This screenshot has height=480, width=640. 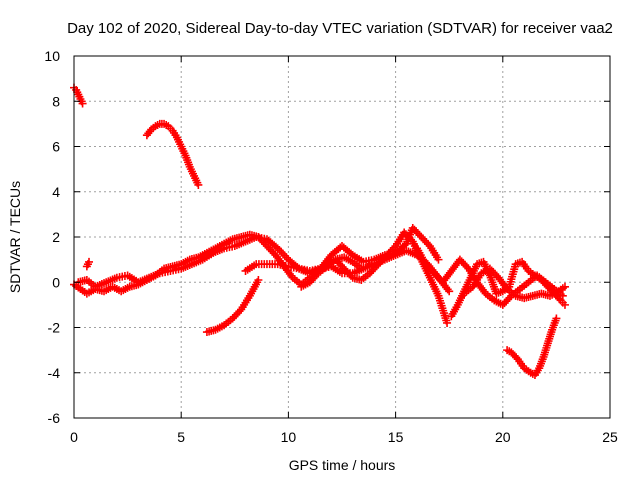 What do you see at coordinates (54, 418) in the screenshot?
I see `y-tick-label: -6` at bounding box center [54, 418].